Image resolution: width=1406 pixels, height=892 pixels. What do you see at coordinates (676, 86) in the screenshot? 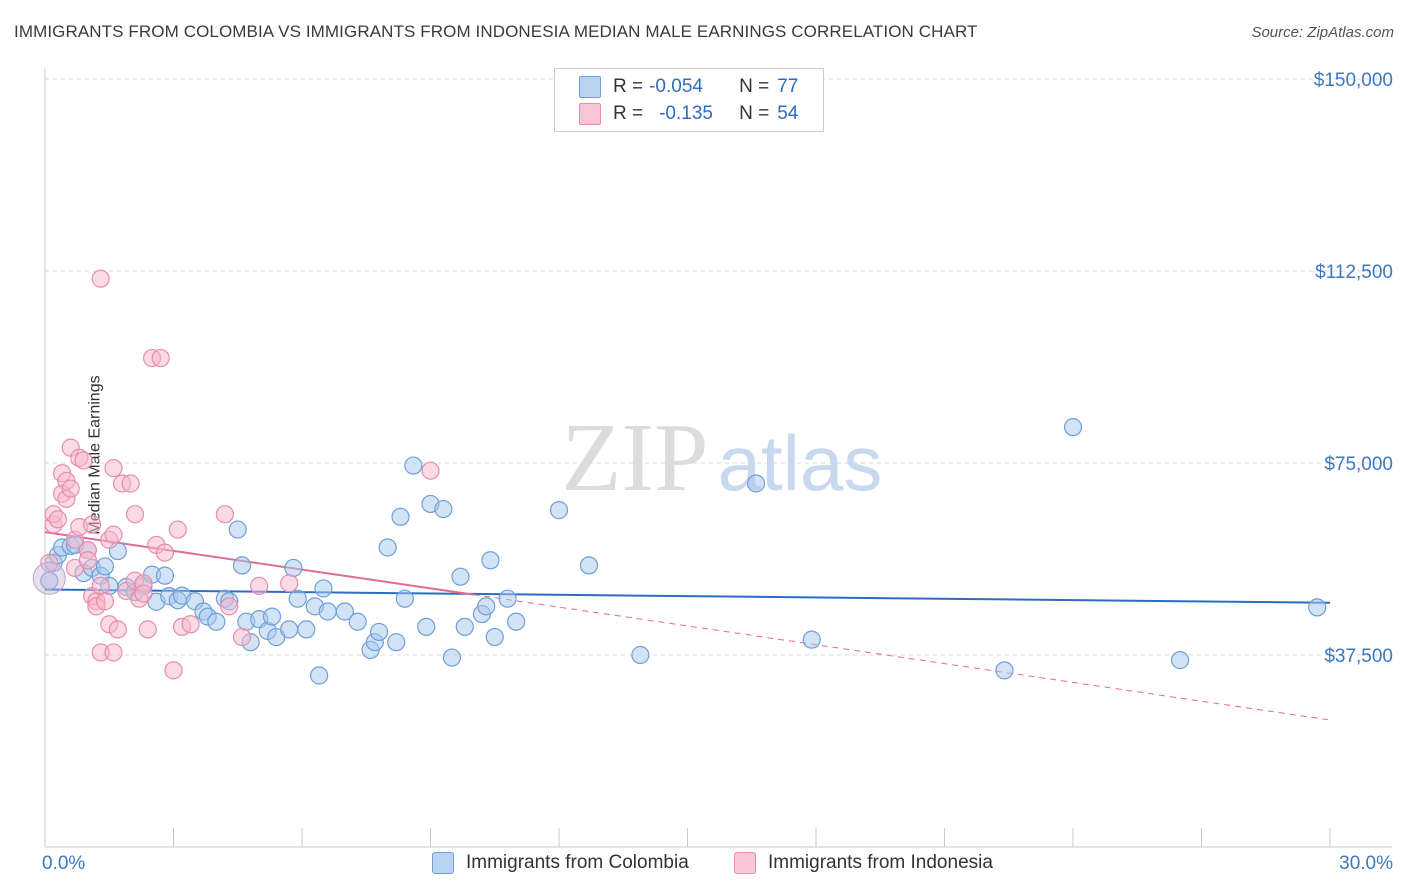
I see `legend-r-value: -0.054` at bounding box center [676, 86].